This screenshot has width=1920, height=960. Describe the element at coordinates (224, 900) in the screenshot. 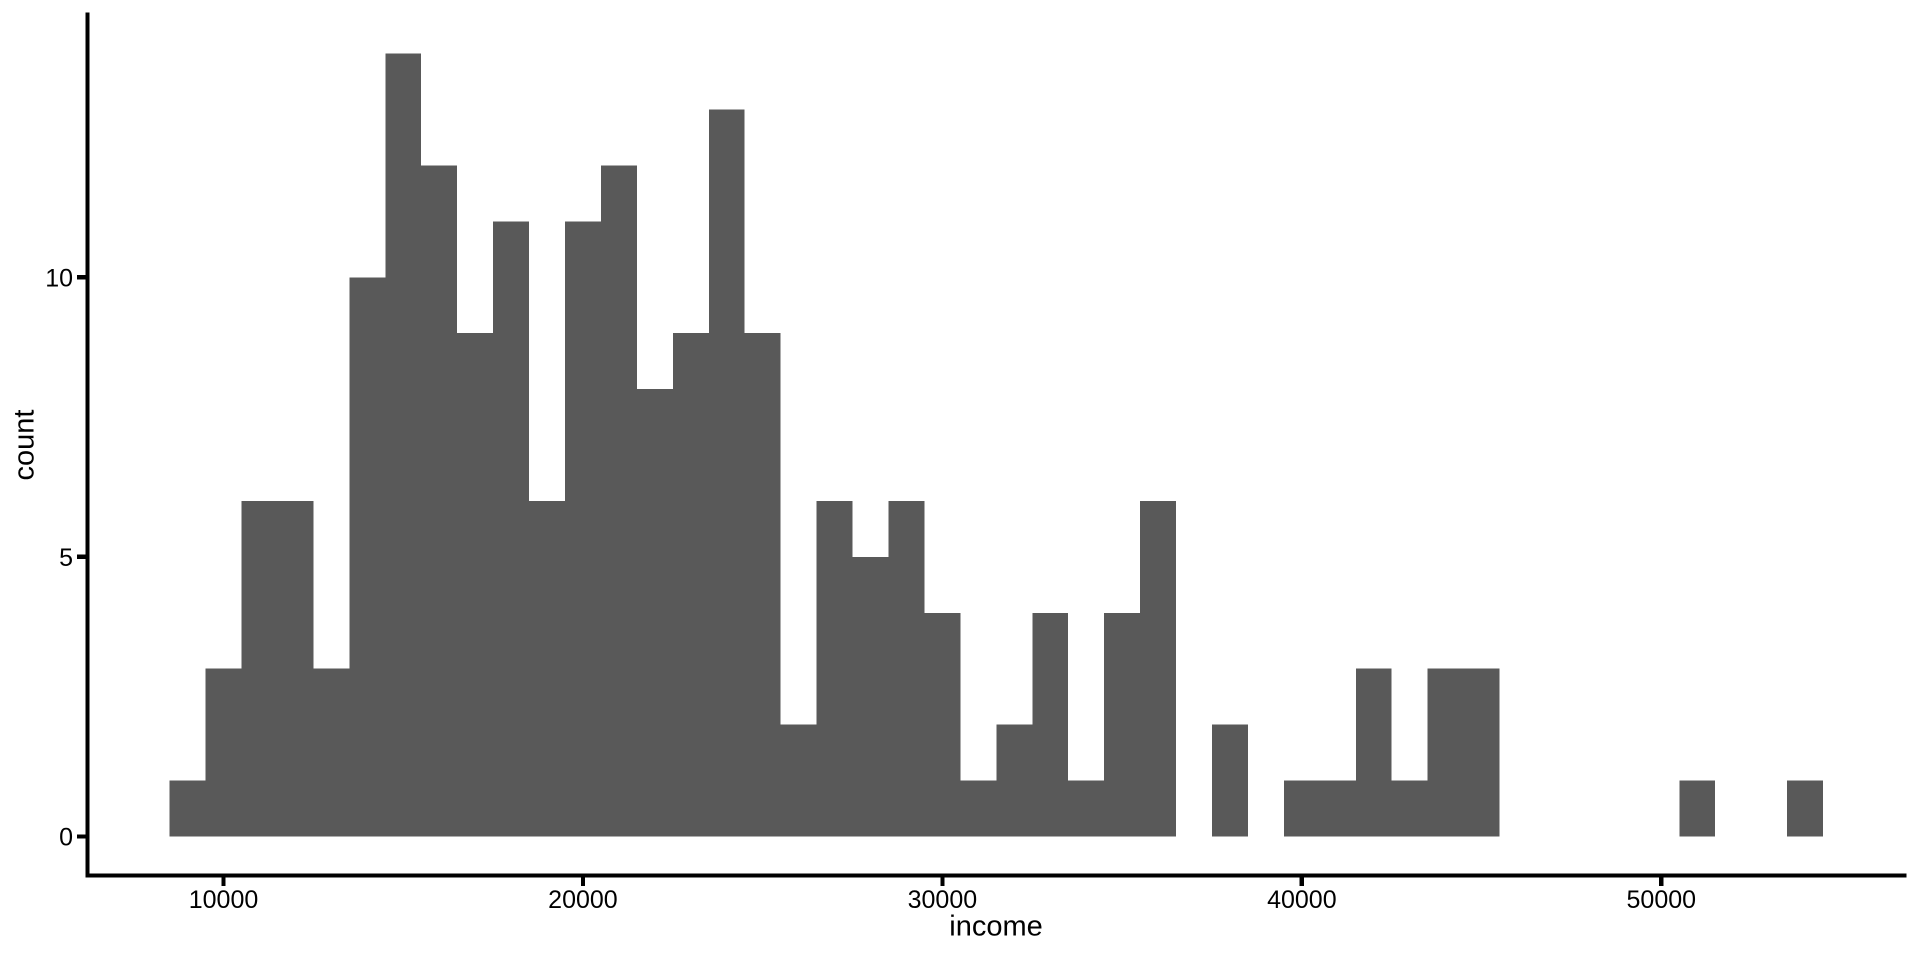

I see `x-tick-label-10000: 10000` at that location.